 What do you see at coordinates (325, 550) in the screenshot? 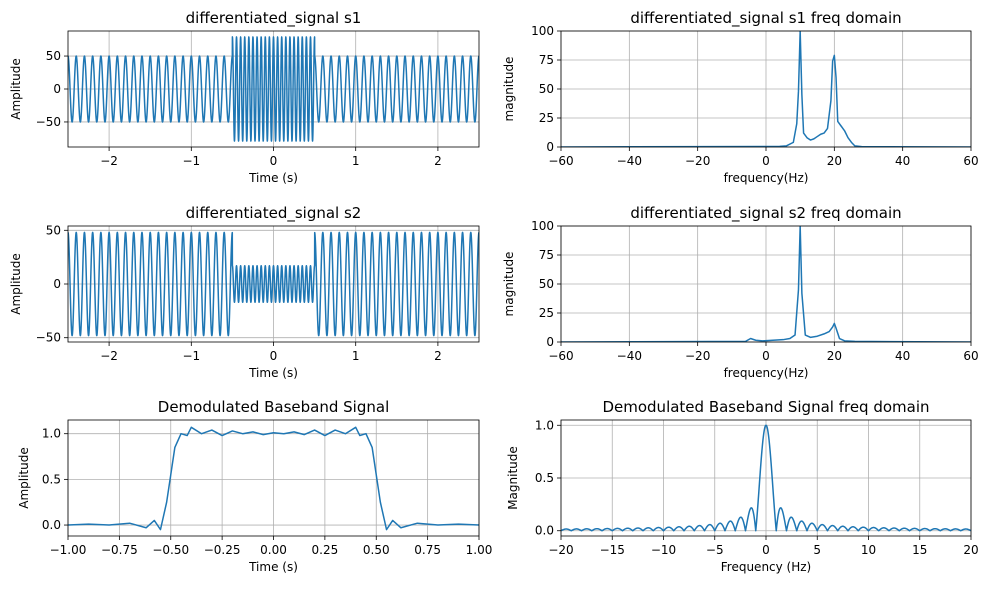
I see `x-tick-label: 0.25` at bounding box center [325, 550].